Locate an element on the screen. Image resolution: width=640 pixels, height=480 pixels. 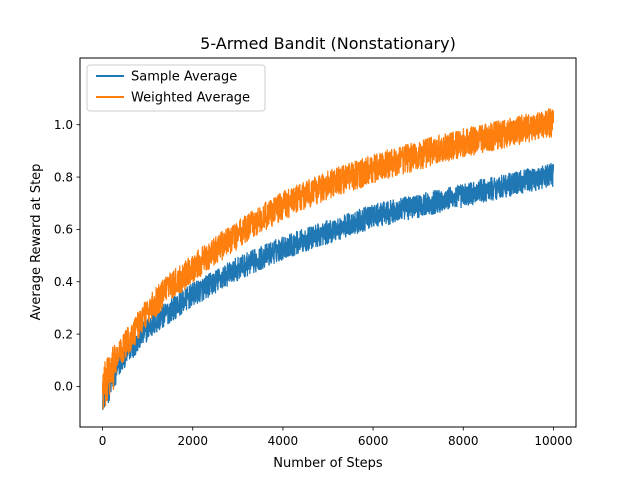
y-tick-label: 0.0 is located at coordinates (63, 387).